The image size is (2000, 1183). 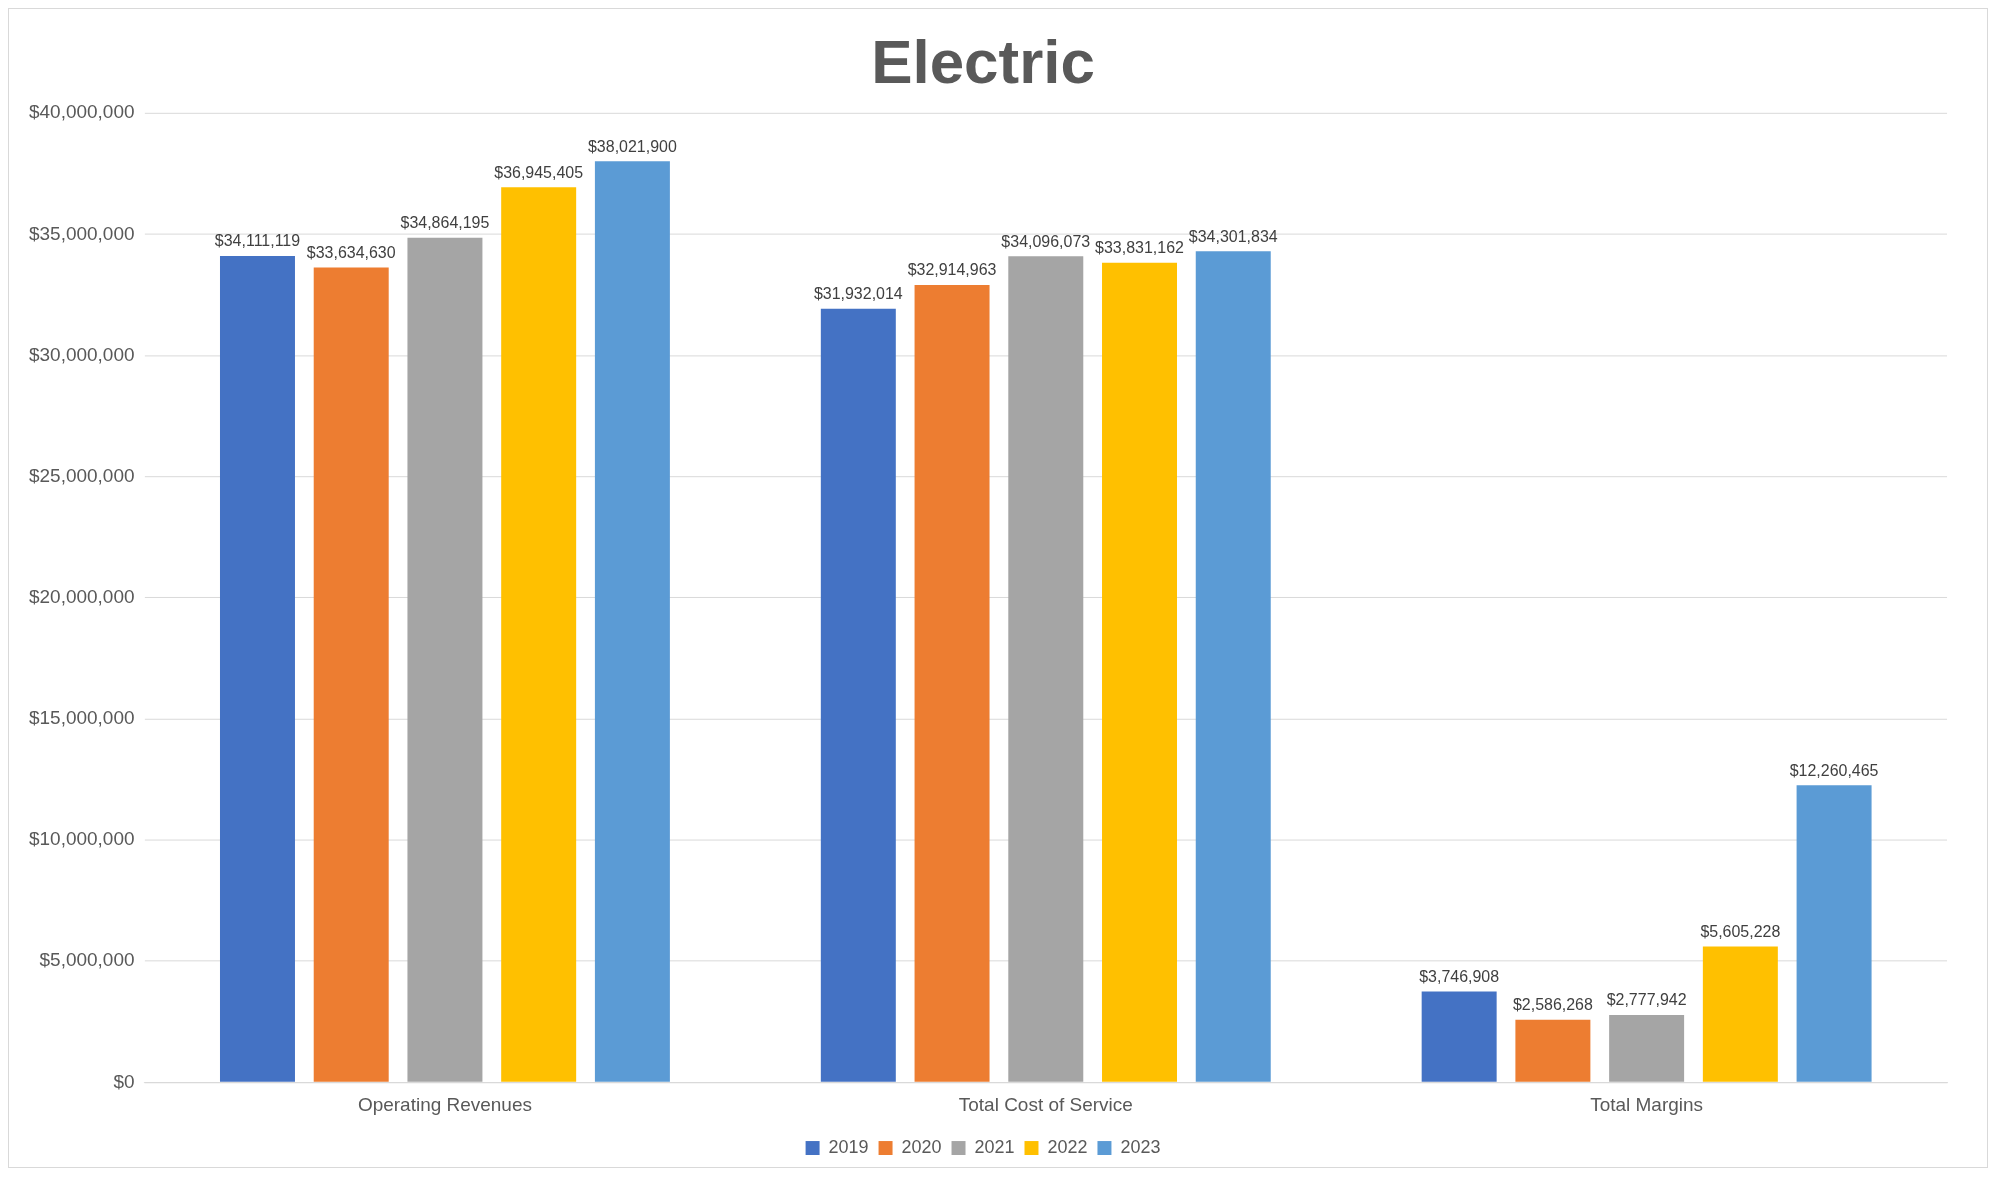 I want to click on y-tick-label: $40,000,000, so click(x=82, y=112).